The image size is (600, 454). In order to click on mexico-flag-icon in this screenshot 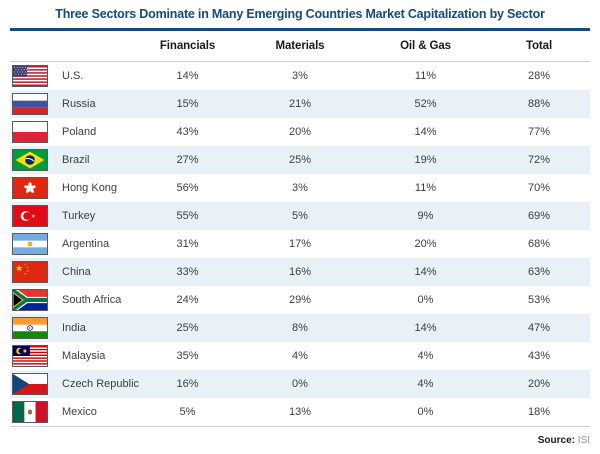, I will do `click(30, 412)`.